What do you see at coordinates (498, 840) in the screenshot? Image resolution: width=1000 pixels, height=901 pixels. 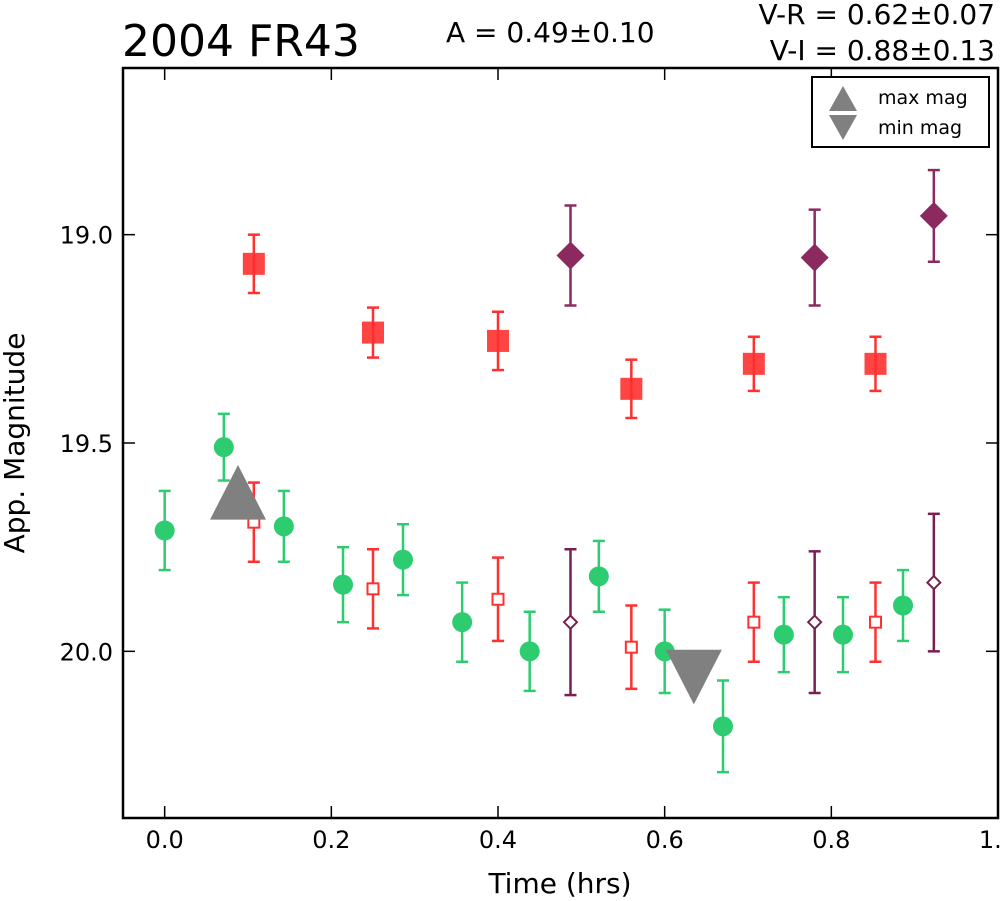 I see `x-tick-label: 0.4` at bounding box center [498, 840].